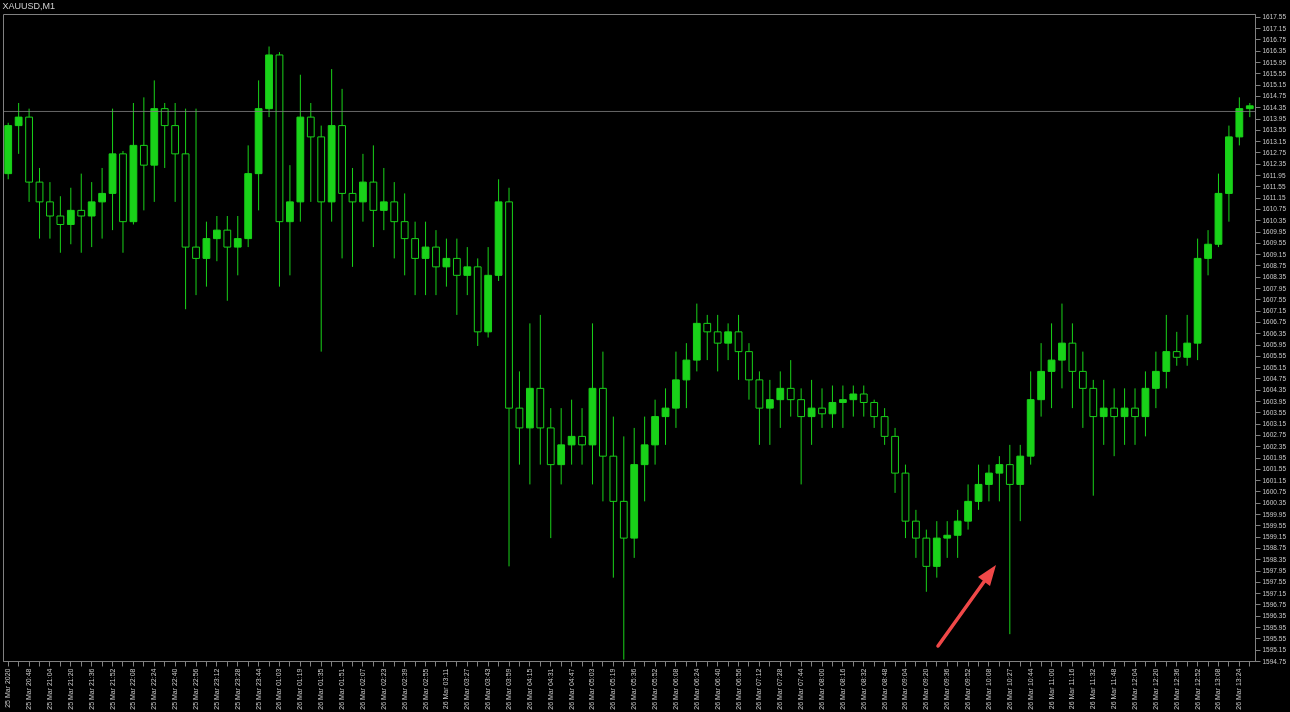 This screenshot has height=712, width=1290. I want to click on chart-title: XAUUSD,M1, so click(29, 5).